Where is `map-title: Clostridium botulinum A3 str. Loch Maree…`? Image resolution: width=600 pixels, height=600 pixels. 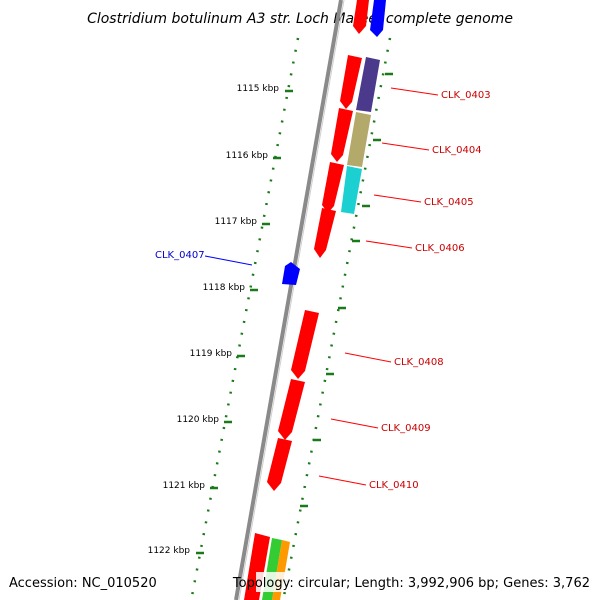 map-title: Clostridium botulinum A3 str. Loch Maree… is located at coordinates (300, 19).